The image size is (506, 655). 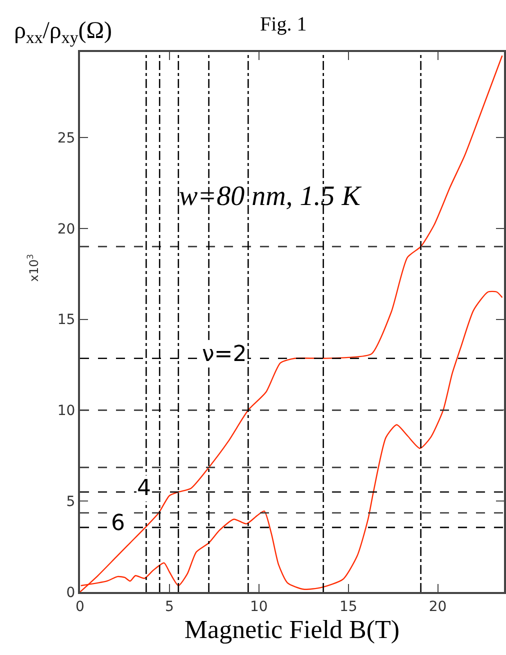 I want to click on x-tick-label: 5, so click(x=169, y=606).